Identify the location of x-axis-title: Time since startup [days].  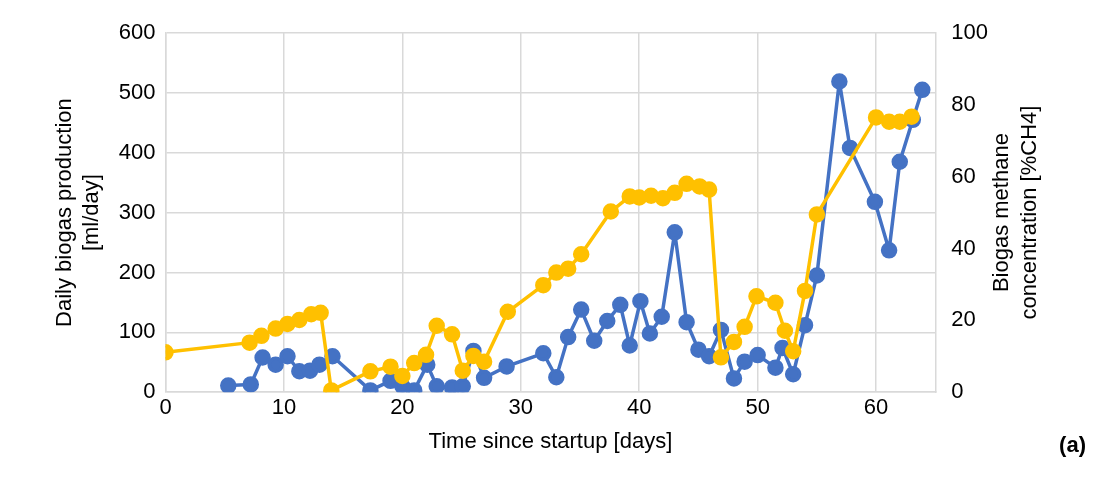
(550, 440).